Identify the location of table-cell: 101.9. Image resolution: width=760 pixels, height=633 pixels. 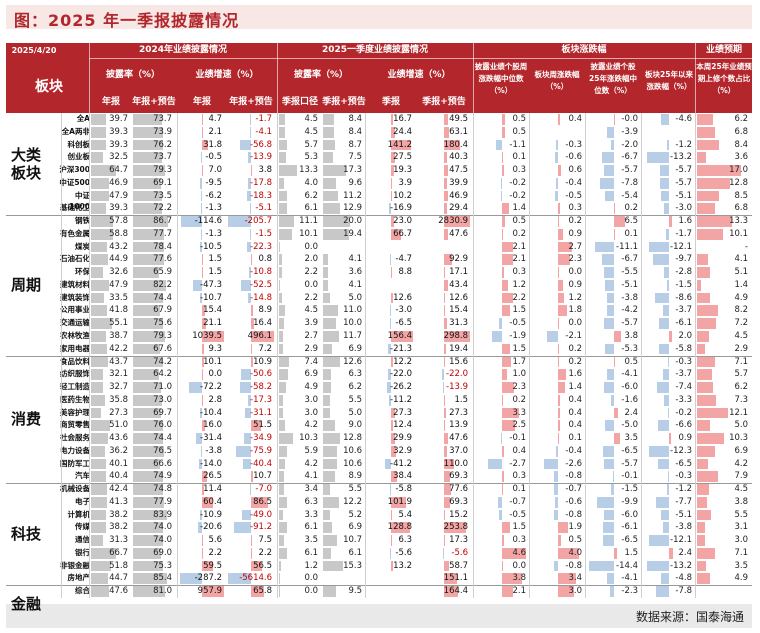
(399, 501).